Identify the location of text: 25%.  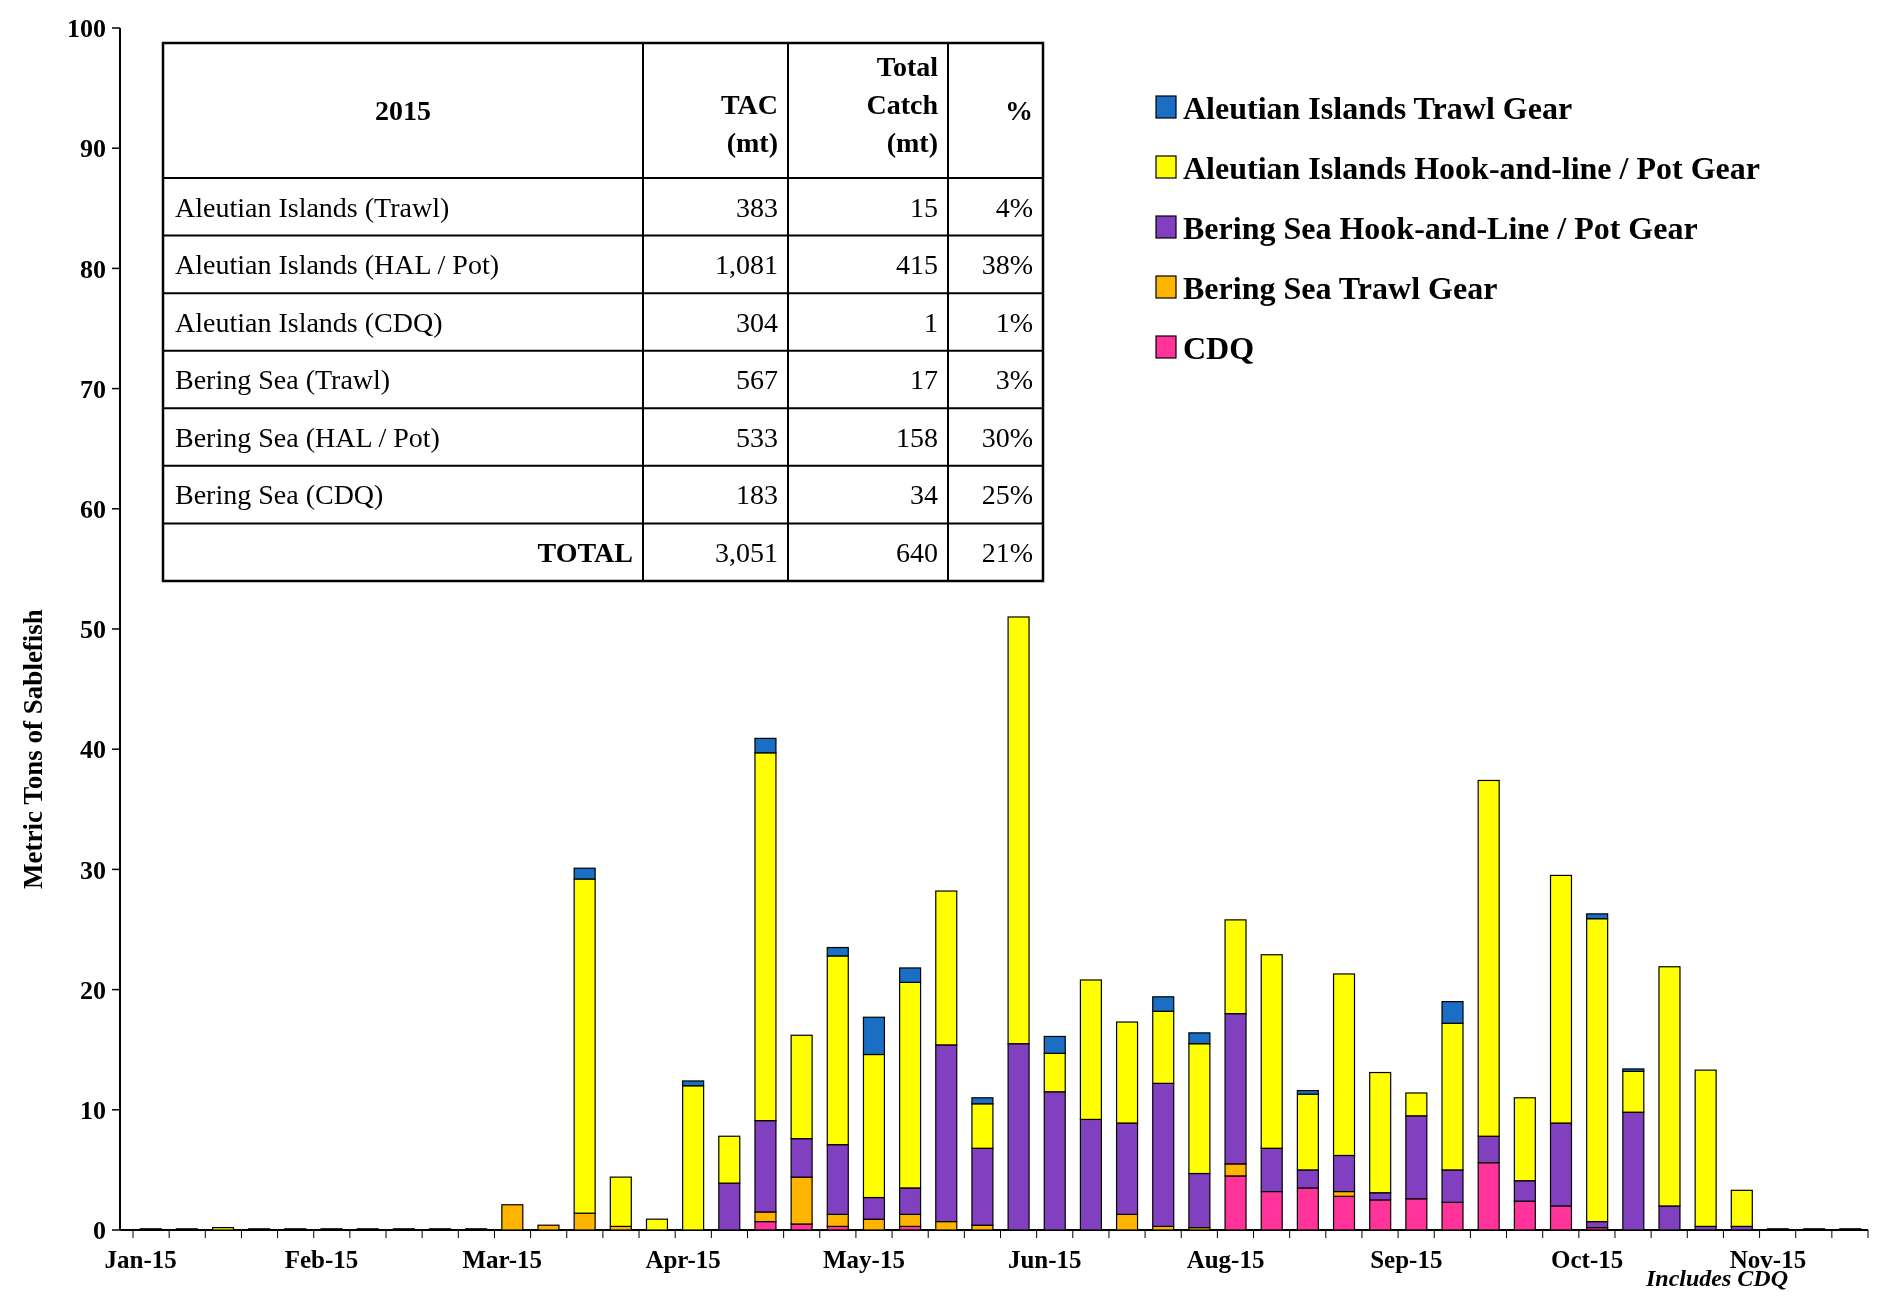
(1007, 495).